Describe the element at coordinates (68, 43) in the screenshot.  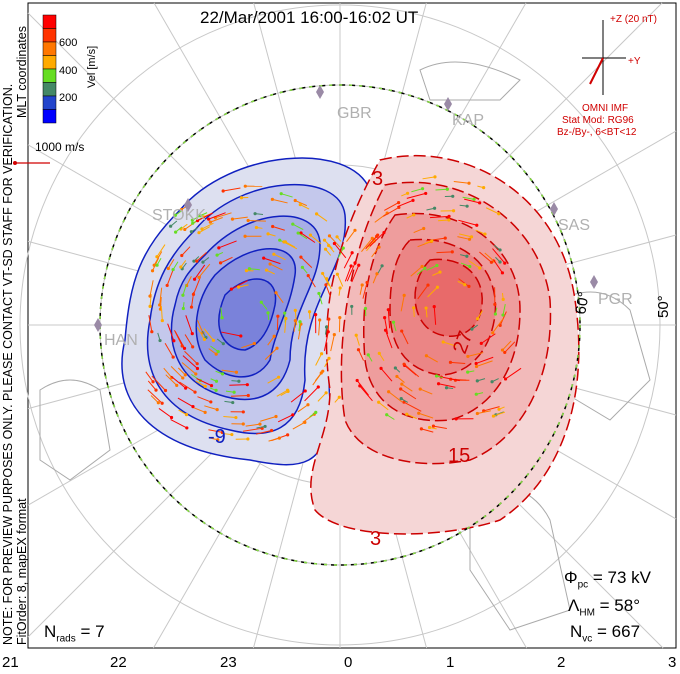
I see `colorbar-tick-600: 600` at that location.